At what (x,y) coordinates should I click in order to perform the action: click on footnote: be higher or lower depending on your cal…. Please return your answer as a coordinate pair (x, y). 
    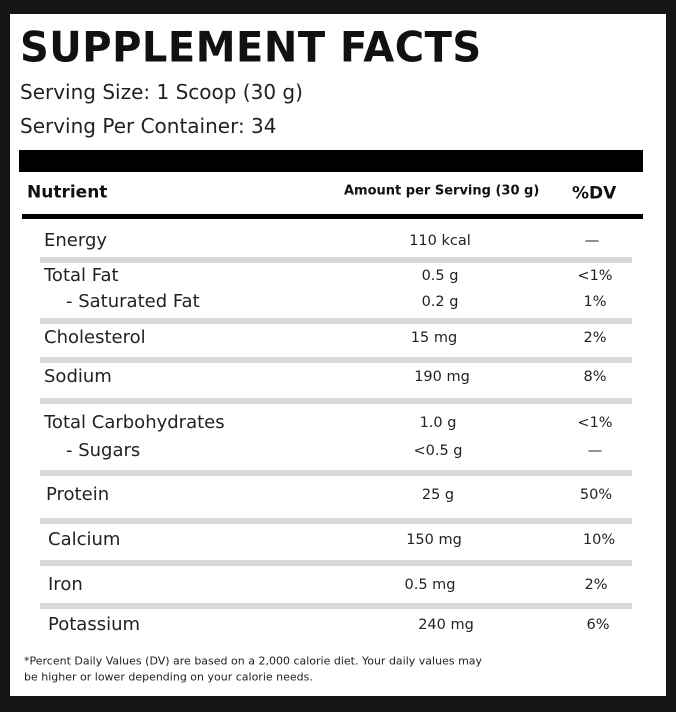
    Looking at the image, I should click on (168, 677).